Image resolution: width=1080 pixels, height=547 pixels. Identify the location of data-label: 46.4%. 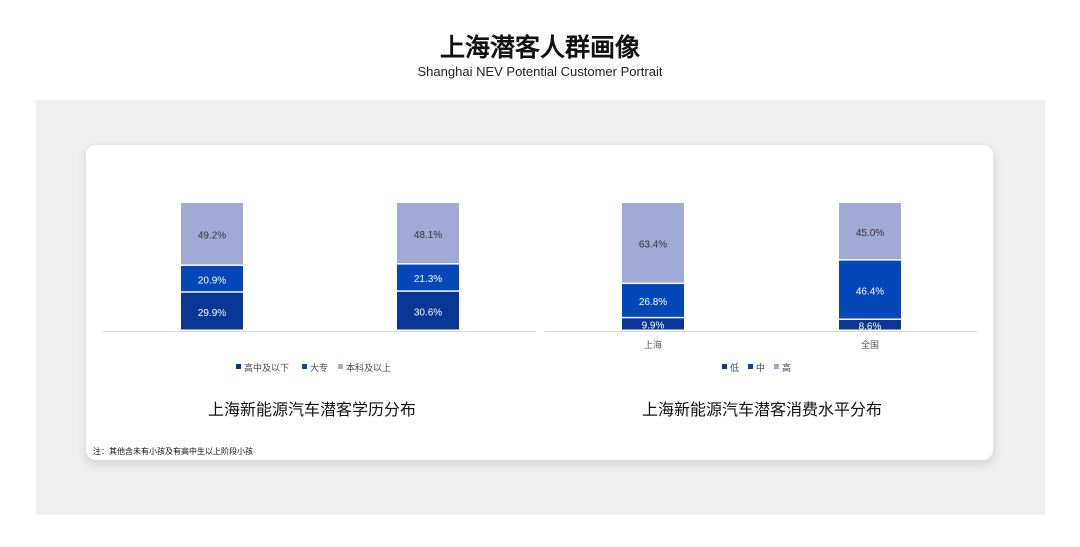
(870, 291).